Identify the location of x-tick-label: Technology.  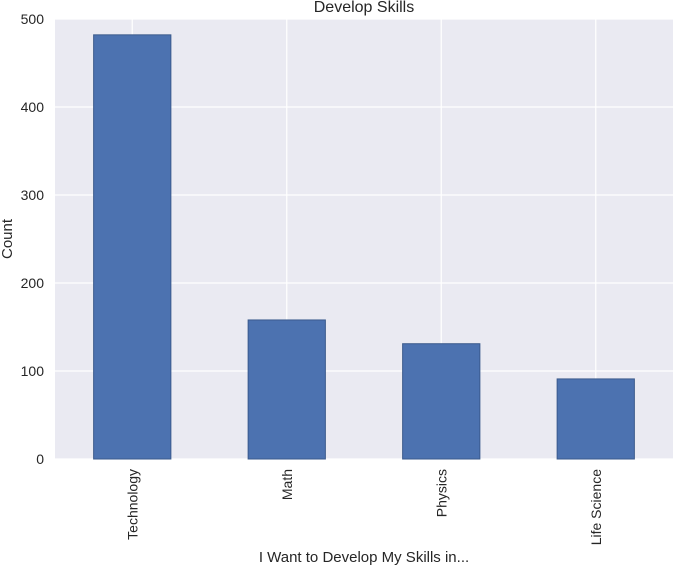
(132, 504).